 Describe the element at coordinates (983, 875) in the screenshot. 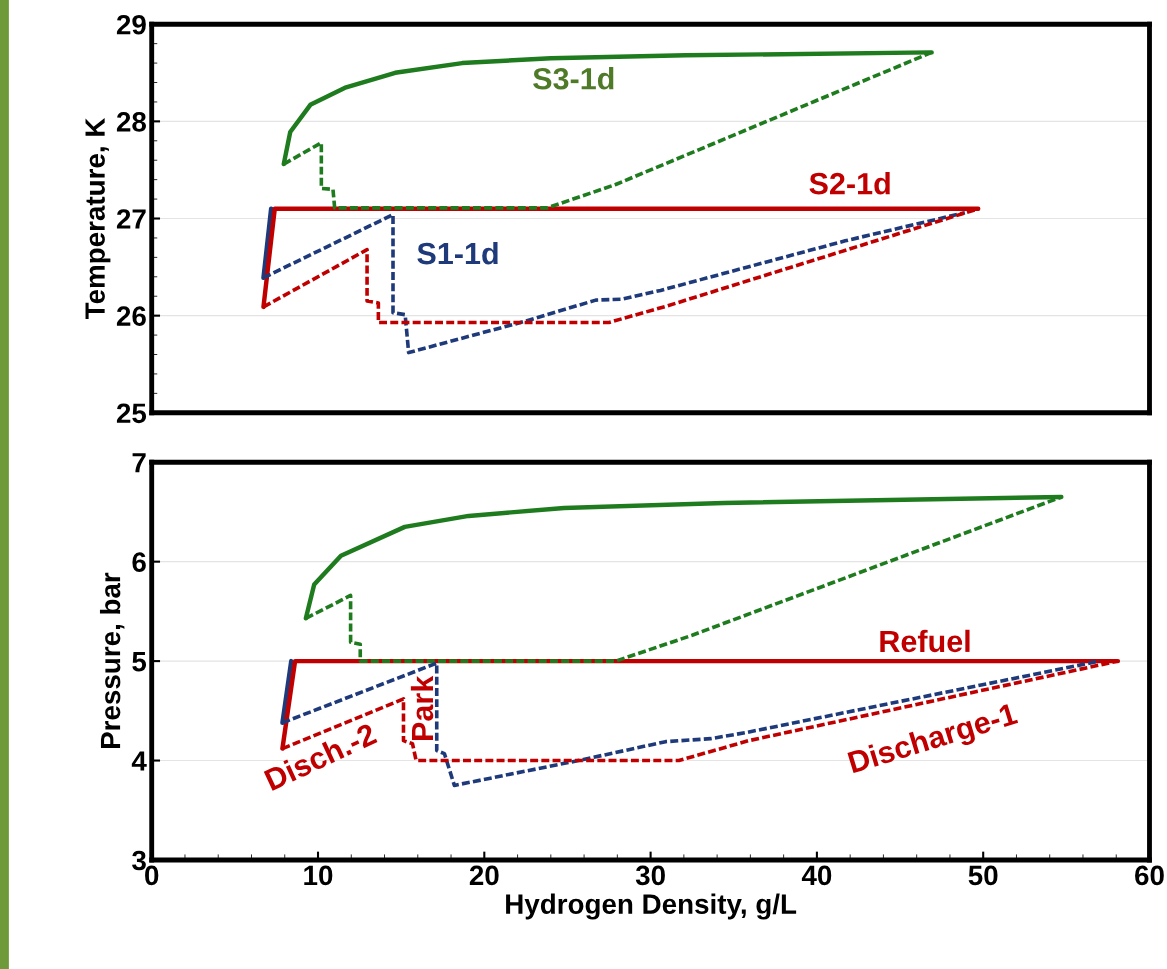

I see `x-tick-label: 50` at that location.